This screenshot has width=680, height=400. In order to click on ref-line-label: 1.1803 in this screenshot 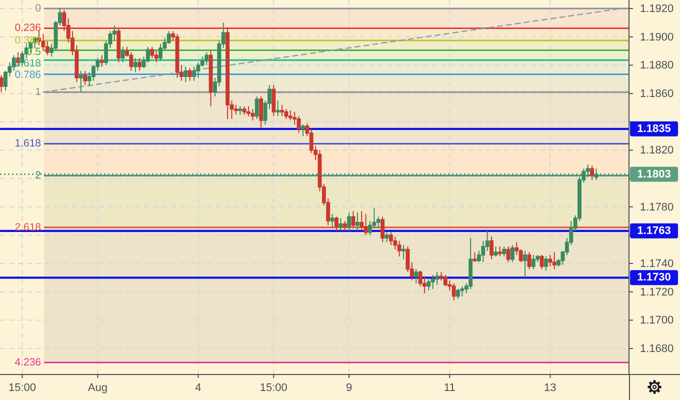, I will do `click(654, 174)`.